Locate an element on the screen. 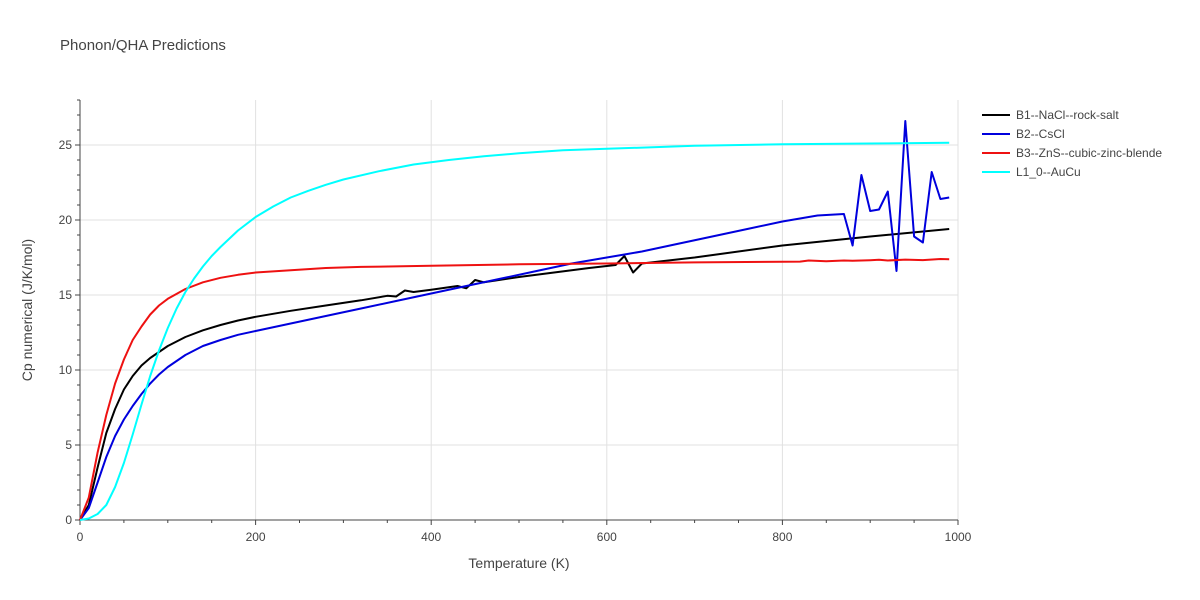 The height and width of the screenshot is (600, 1200). legend-item-l1-0-aucu: L1_0--AuCu is located at coordinates (1031, 172).